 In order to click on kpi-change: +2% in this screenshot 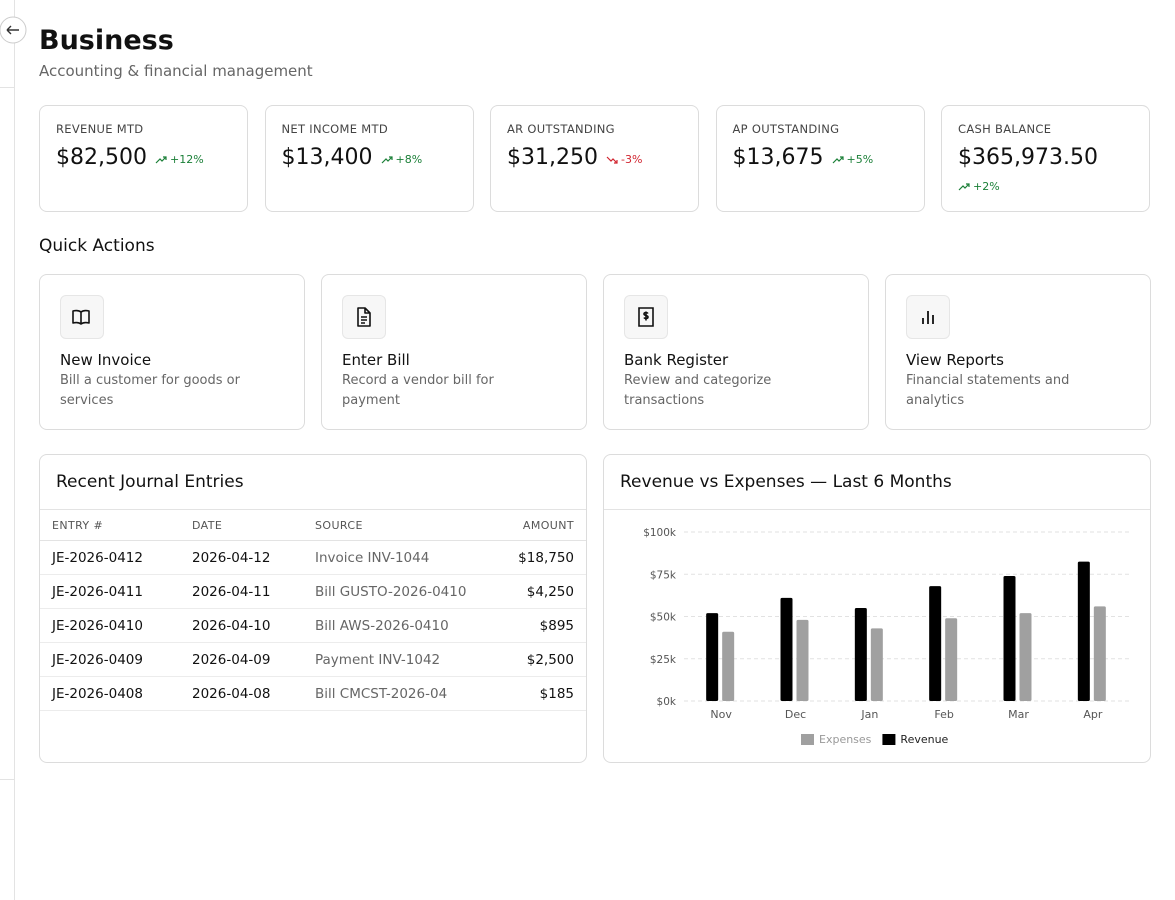, I will do `click(979, 186)`.